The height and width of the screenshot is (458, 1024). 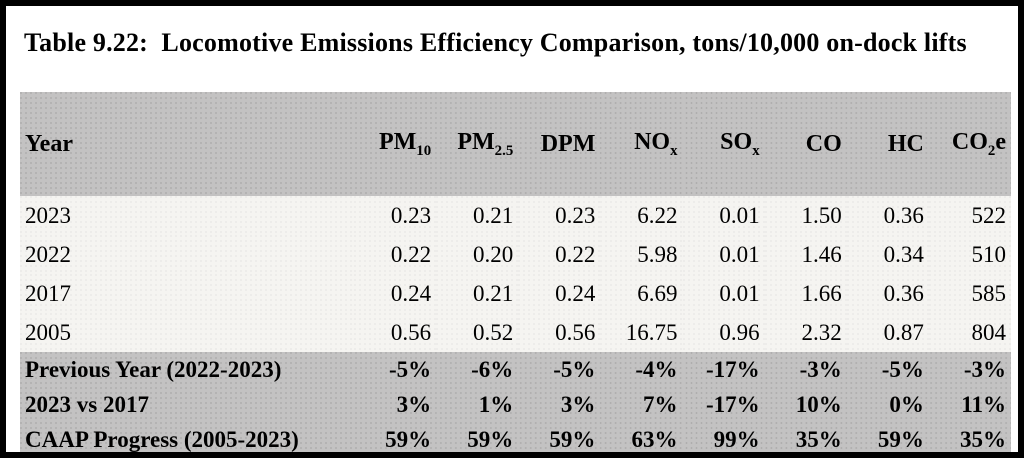 What do you see at coordinates (477, 332) in the screenshot?
I see `cell-pm2-5: 0.52` at bounding box center [477, 332].